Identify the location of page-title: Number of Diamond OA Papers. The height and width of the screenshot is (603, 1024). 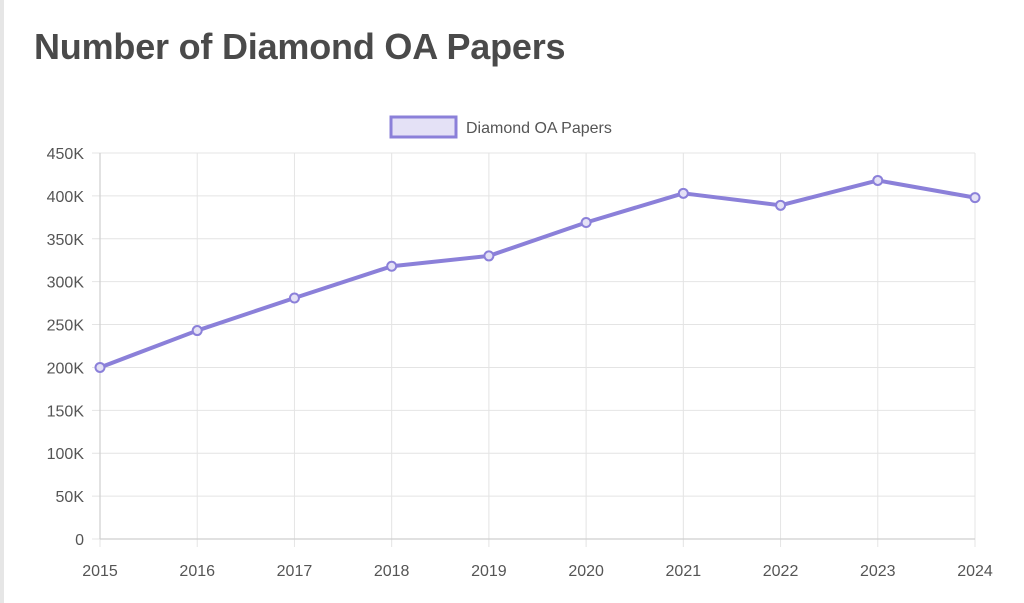
(300, 46).